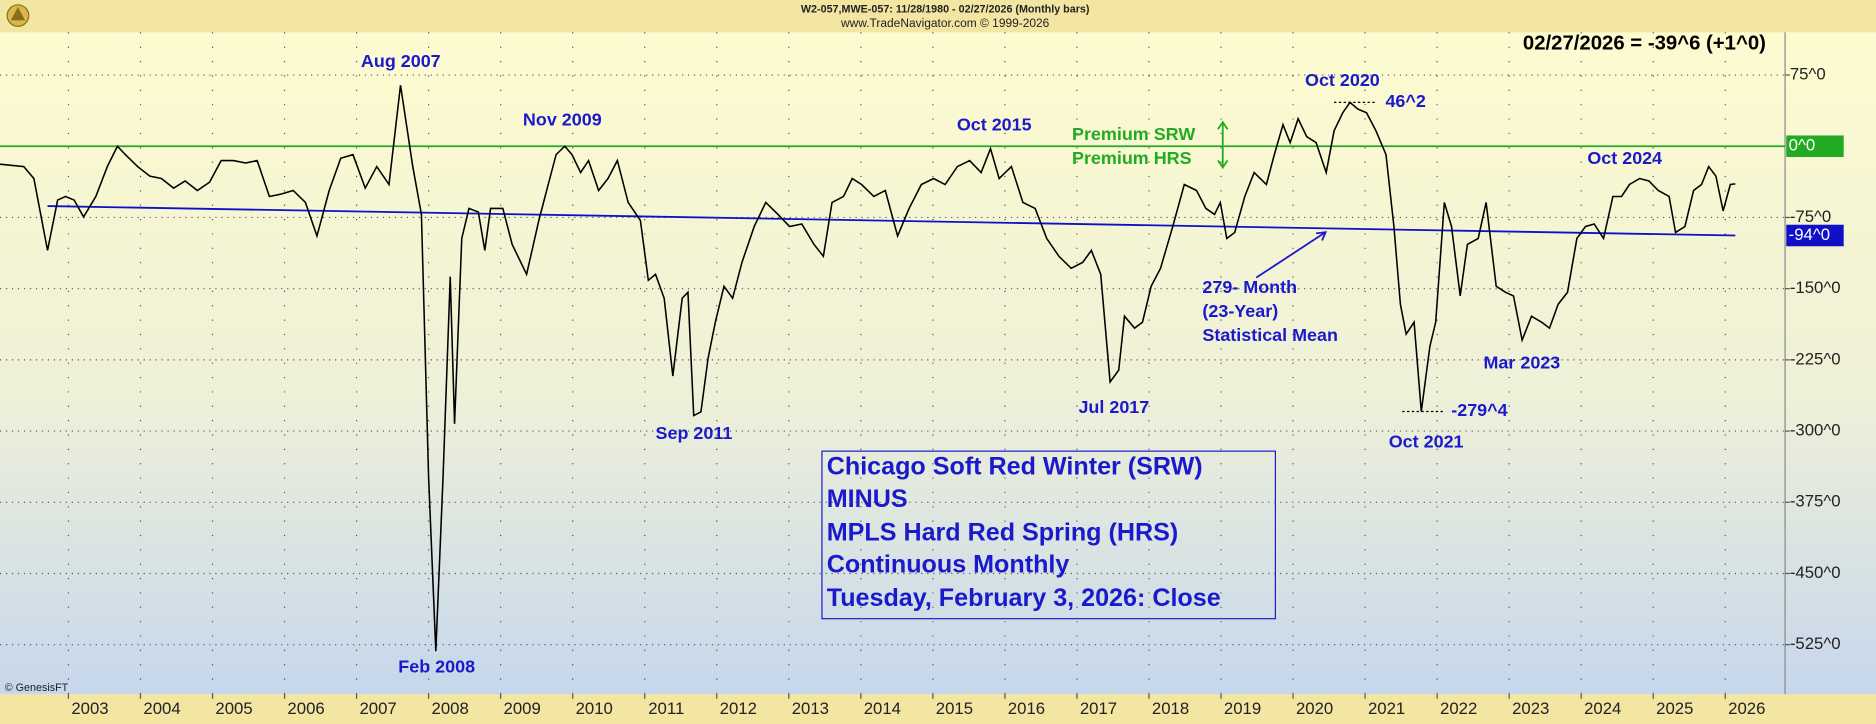 The width and height of the screenshot is (1876, 724). I want to click on premium-label: Premium HRS, so click(1132, 158).